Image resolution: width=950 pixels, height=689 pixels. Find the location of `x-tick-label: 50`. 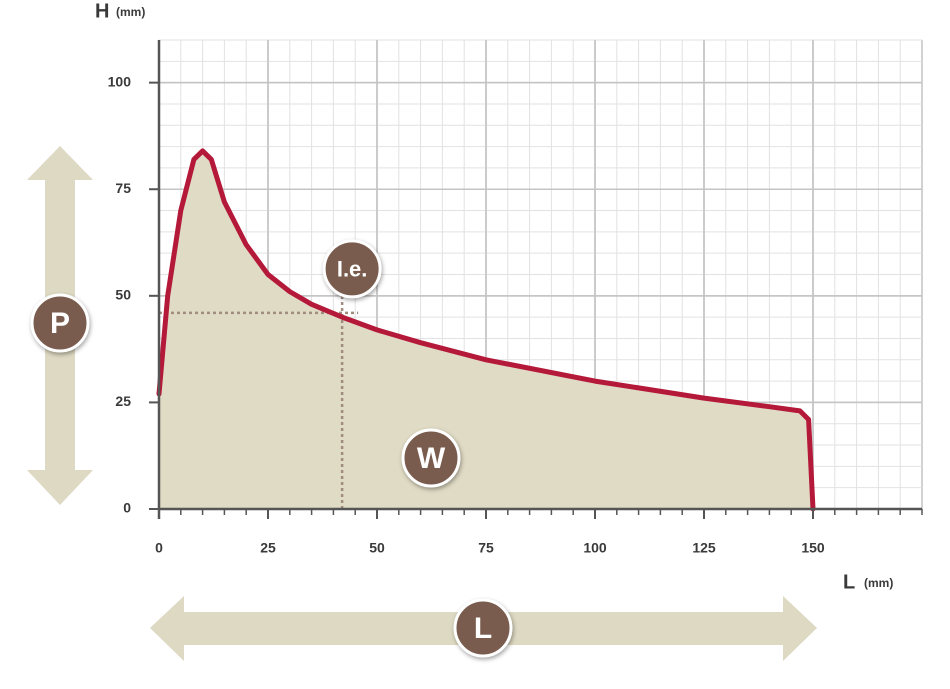

x-tick-label: 50 is located at coordinates (377, 548).